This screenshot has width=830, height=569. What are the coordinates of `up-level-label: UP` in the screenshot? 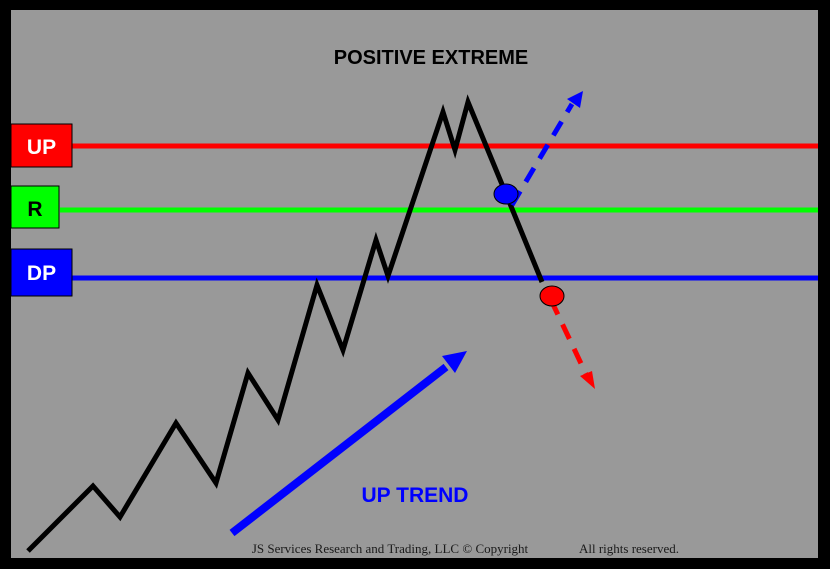 It's located at (41, 145).